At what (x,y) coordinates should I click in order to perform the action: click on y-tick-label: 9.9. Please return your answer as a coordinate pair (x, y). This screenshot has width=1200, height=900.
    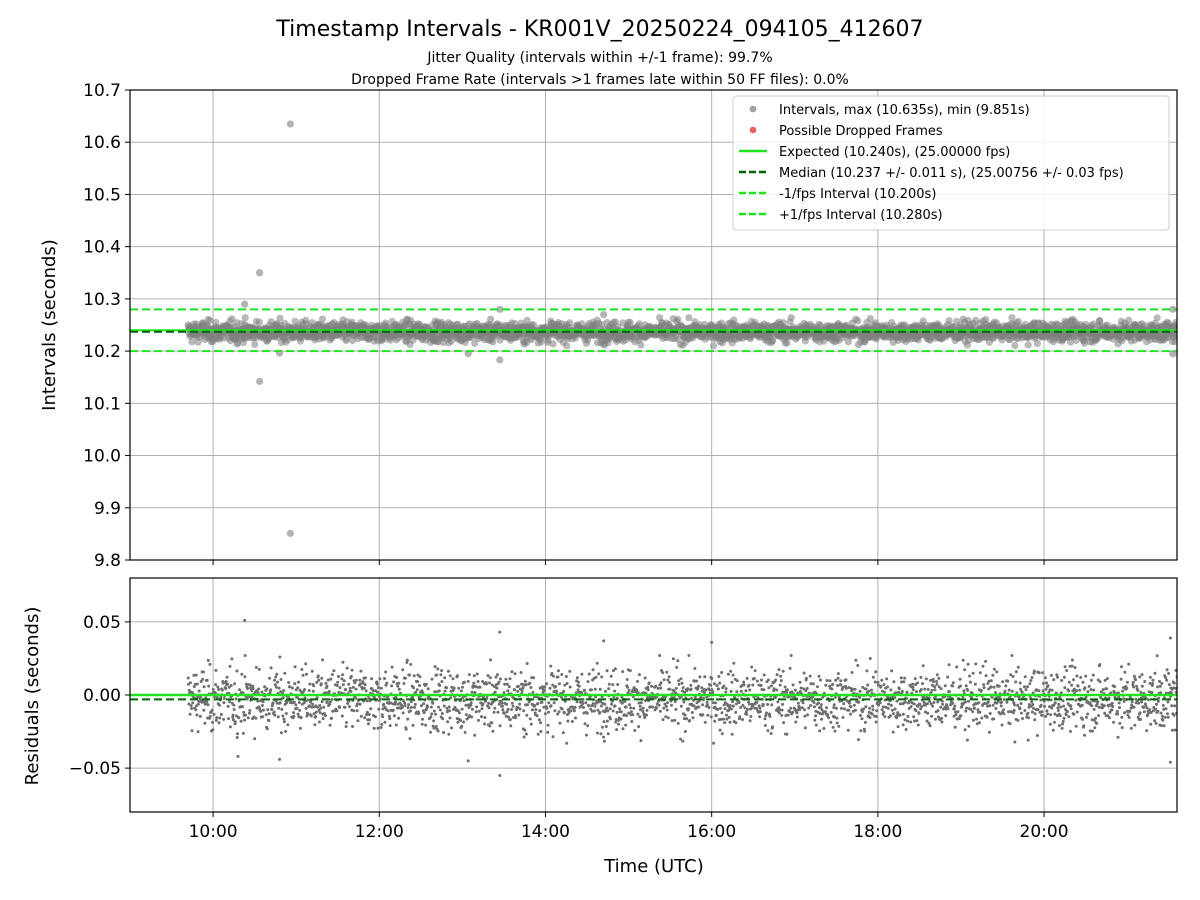
    Looking at the image, I should click on (107, 509).